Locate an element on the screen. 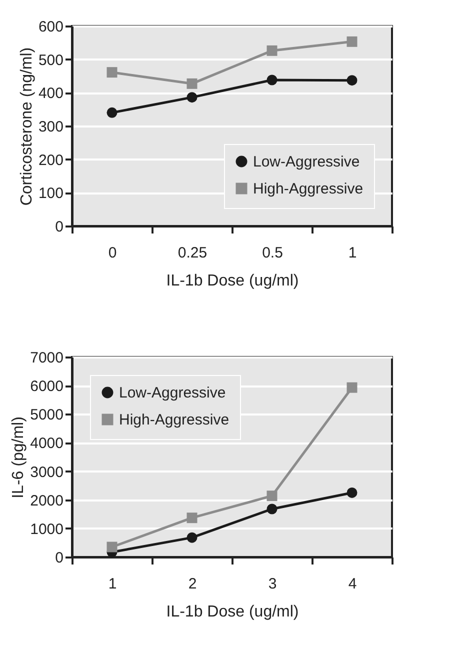 The width and height of the screenshot is (461, 661). y-tick-label: 2000 is located at coordinates (47, 501).